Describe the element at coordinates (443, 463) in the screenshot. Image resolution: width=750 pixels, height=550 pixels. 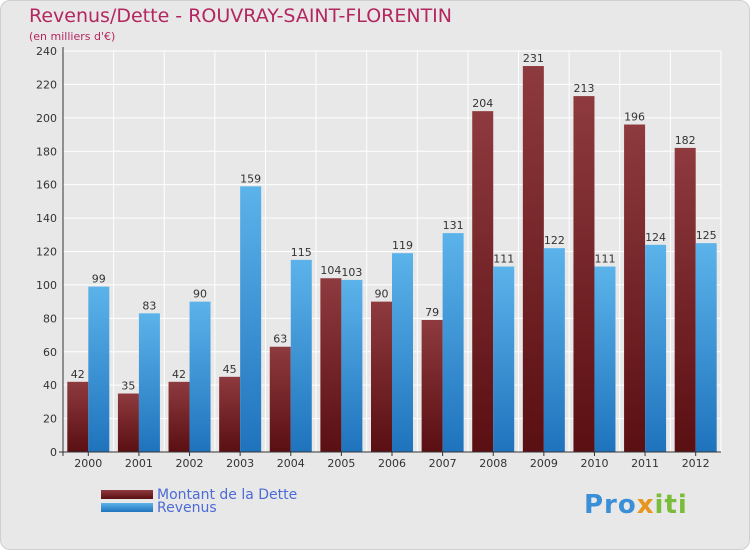
I see `x-tick-label: 2007` at that location.